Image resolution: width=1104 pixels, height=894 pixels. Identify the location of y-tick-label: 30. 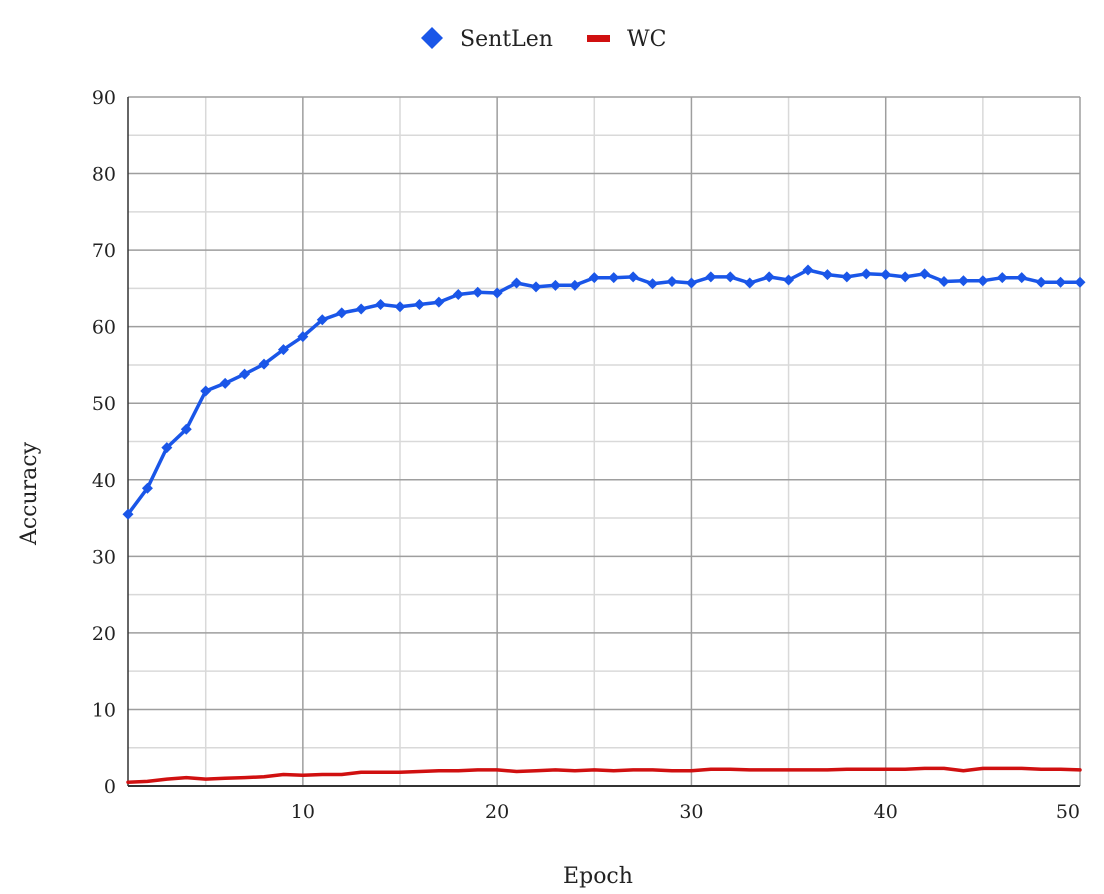
(104, 557).